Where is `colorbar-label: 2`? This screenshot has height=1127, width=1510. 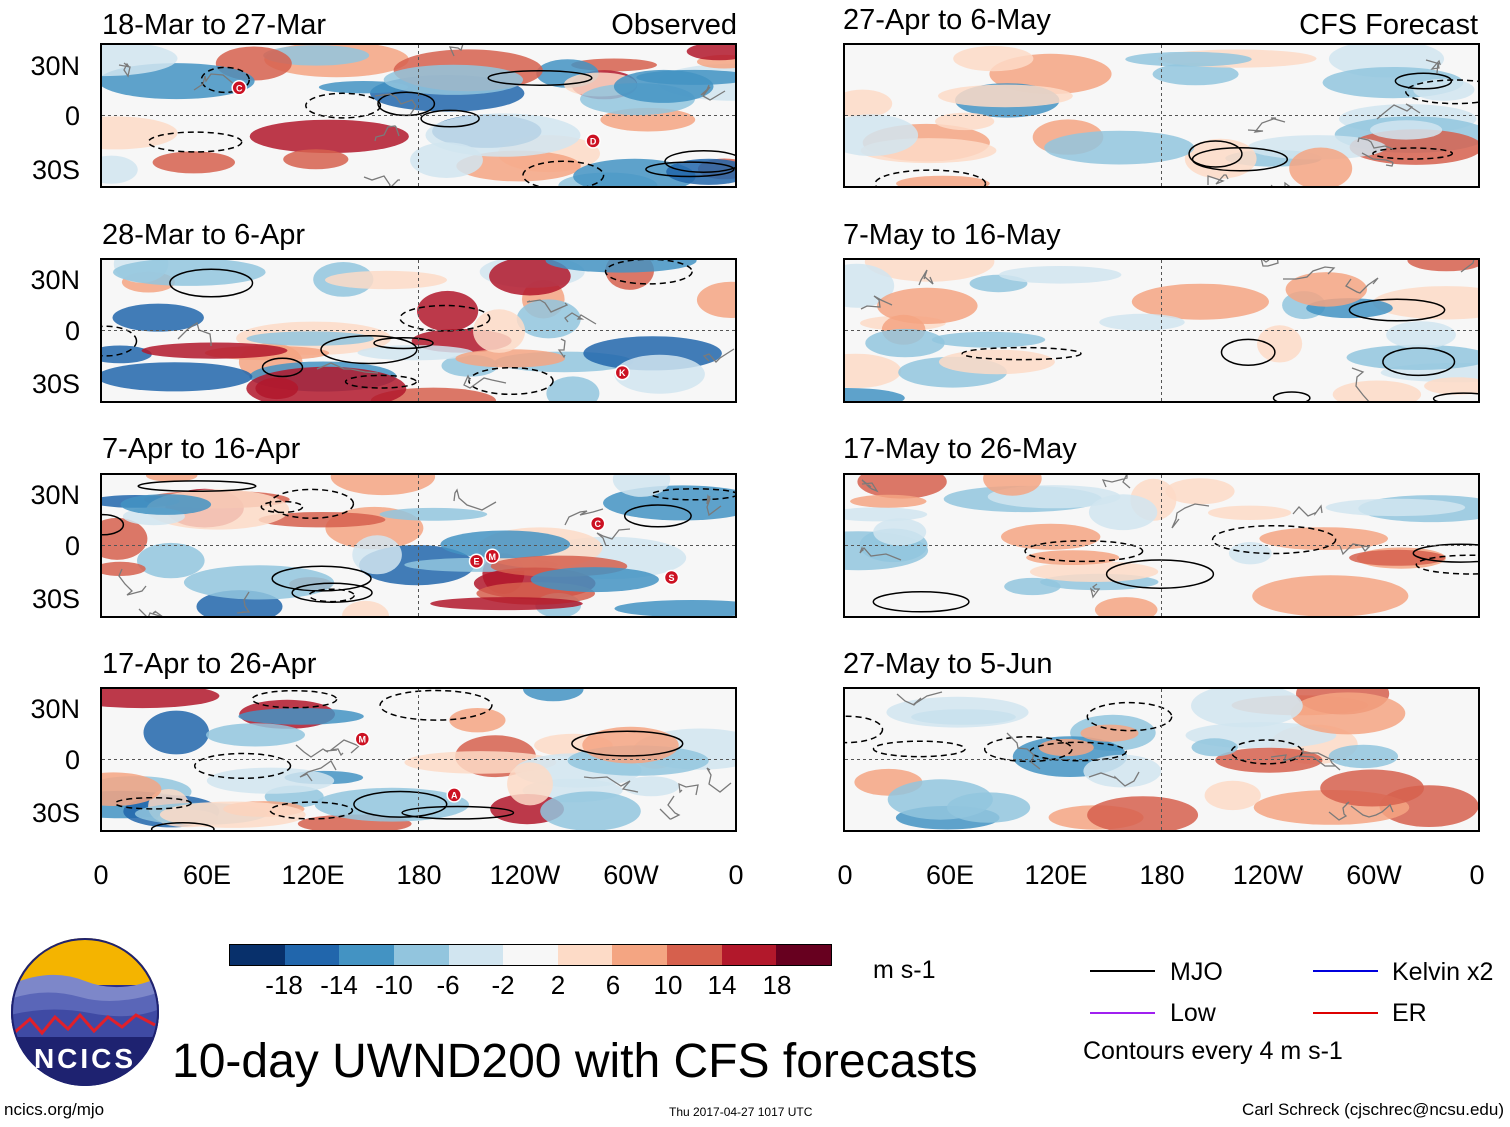 colorbar-label: 2 is located at coordinates (558, 985).